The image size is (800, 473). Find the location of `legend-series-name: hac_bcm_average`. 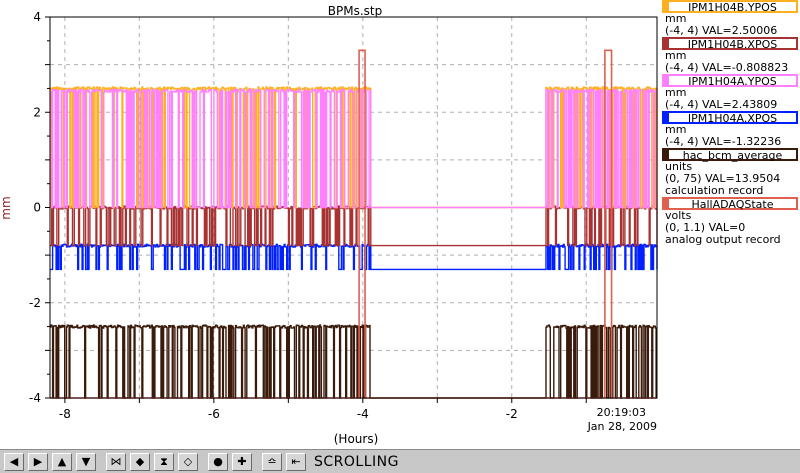

legend-series-name: hac_bcm_average is located at coordinates (730, 155).